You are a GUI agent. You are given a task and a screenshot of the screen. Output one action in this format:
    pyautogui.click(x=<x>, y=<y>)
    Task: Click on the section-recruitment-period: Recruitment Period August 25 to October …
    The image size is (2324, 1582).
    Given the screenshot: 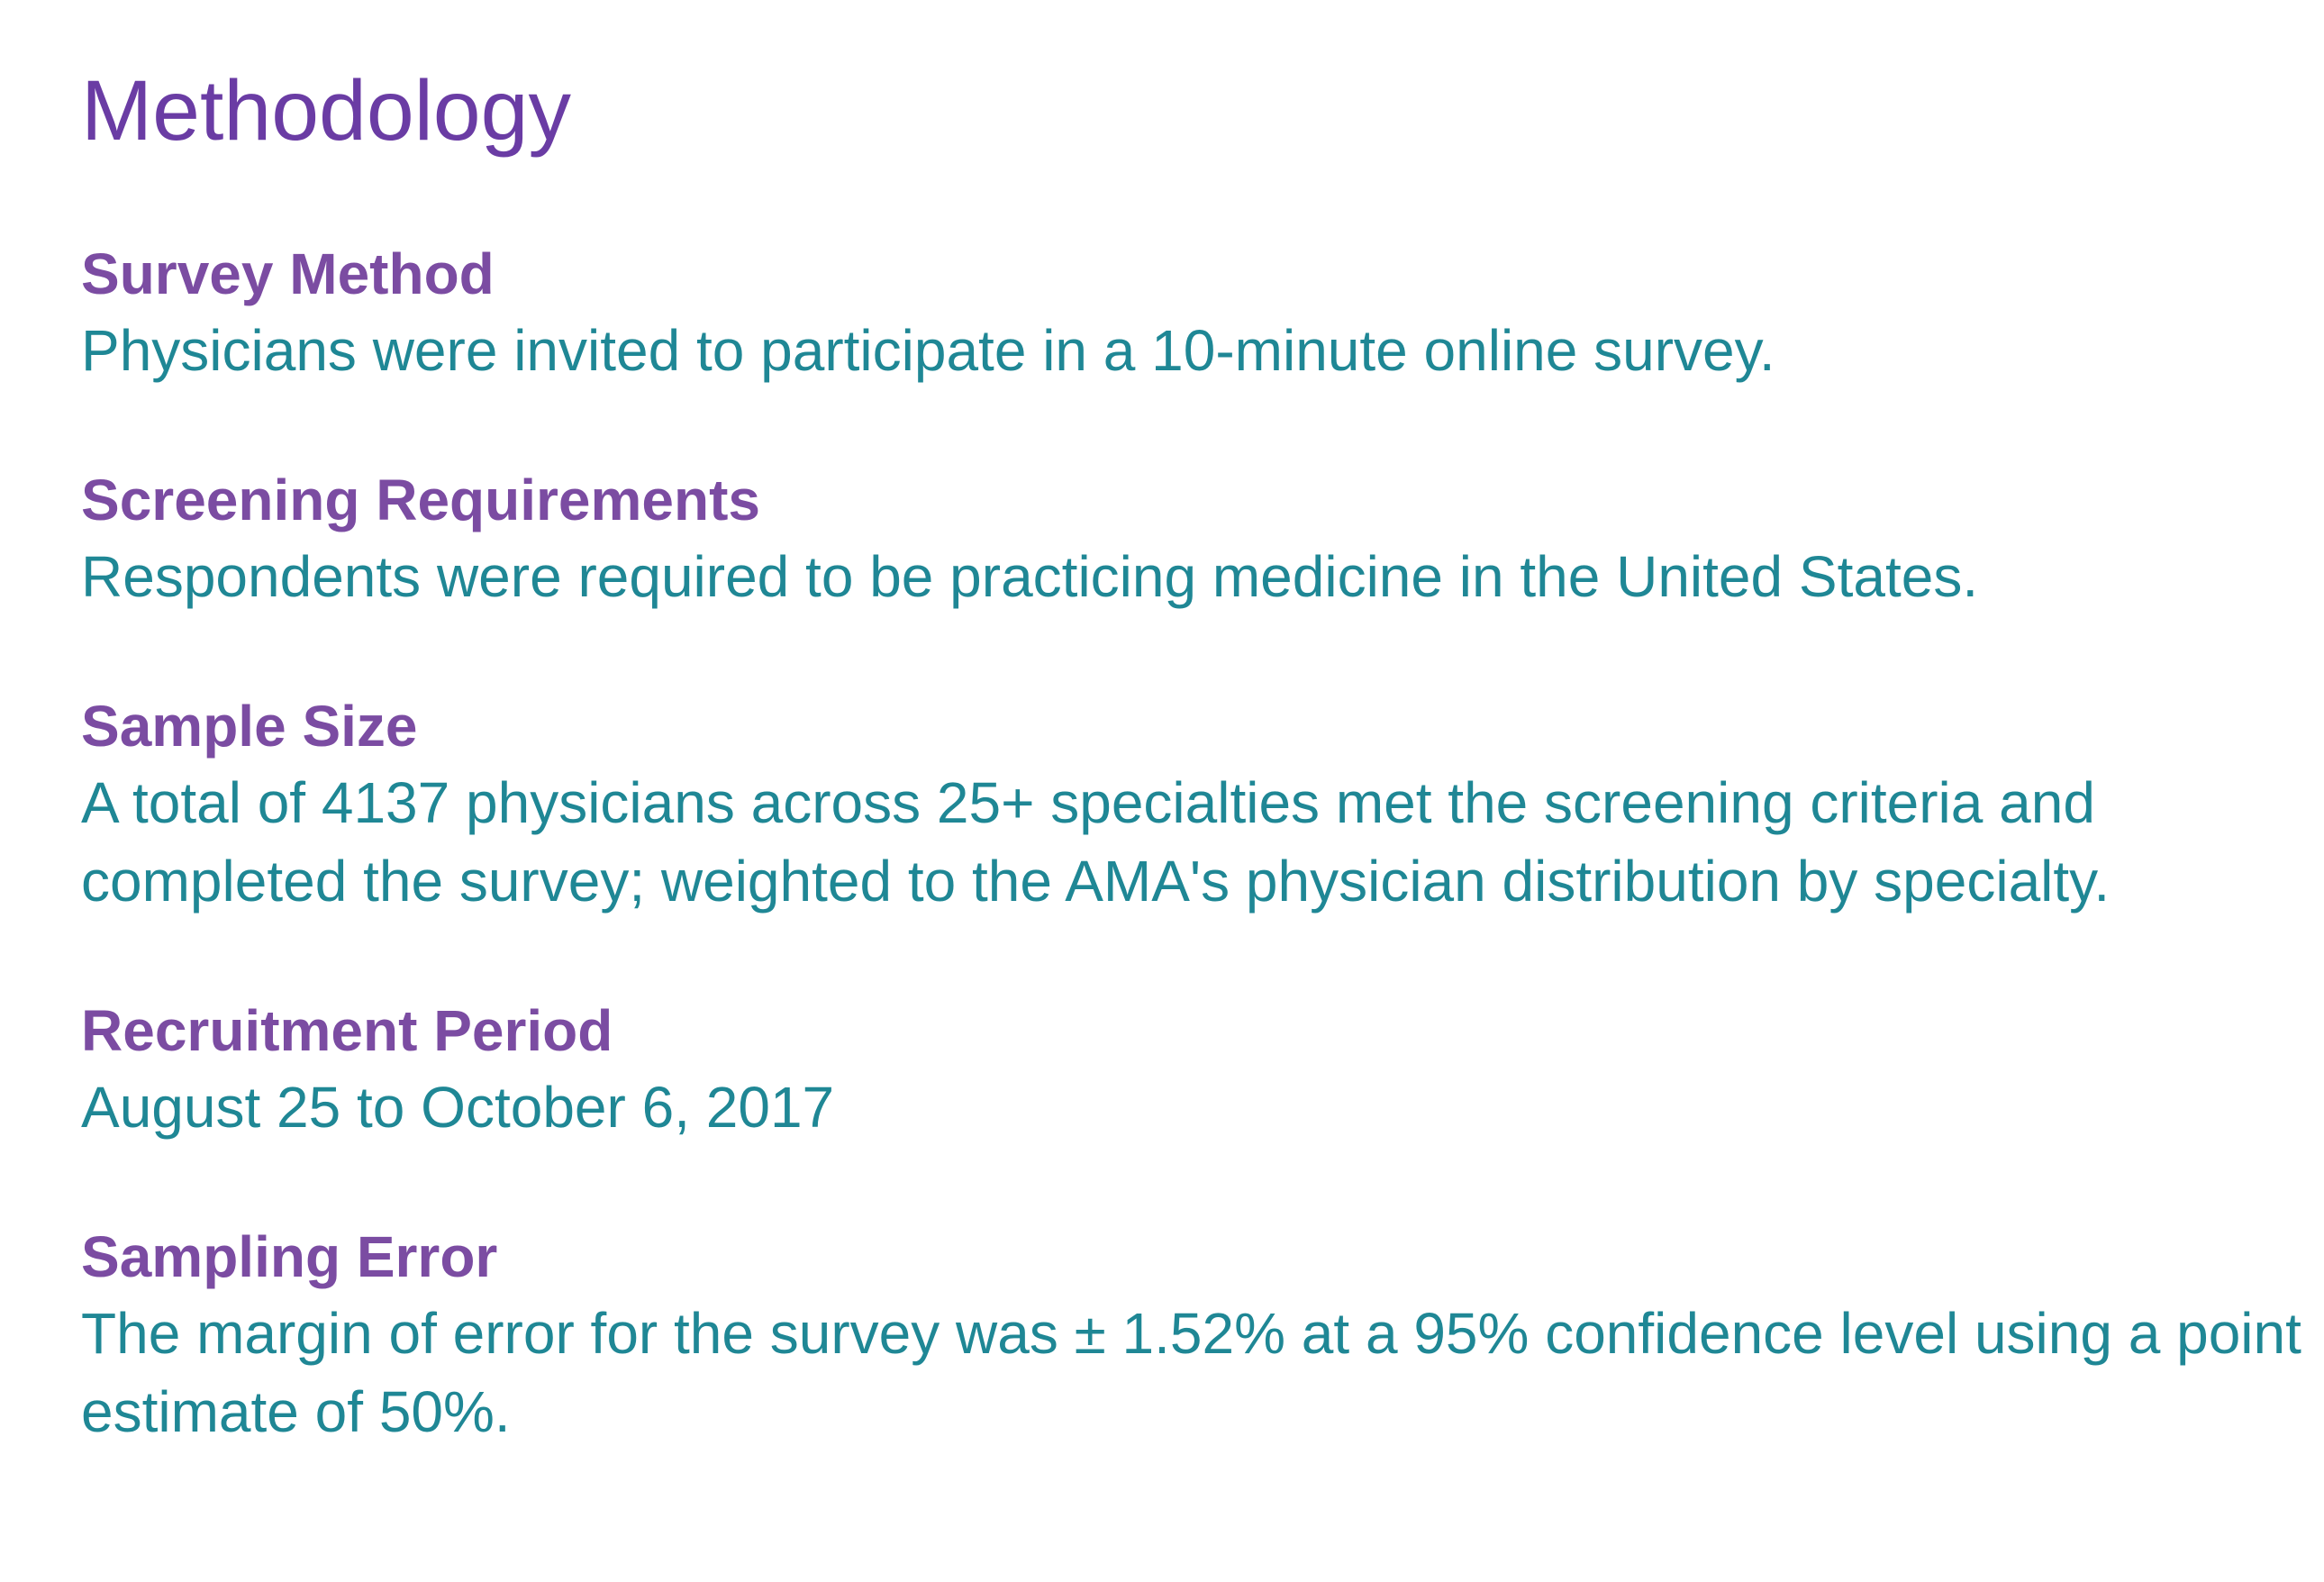 What is the action you would take?
    pyautogui.click(x=1175, y=1070)
    